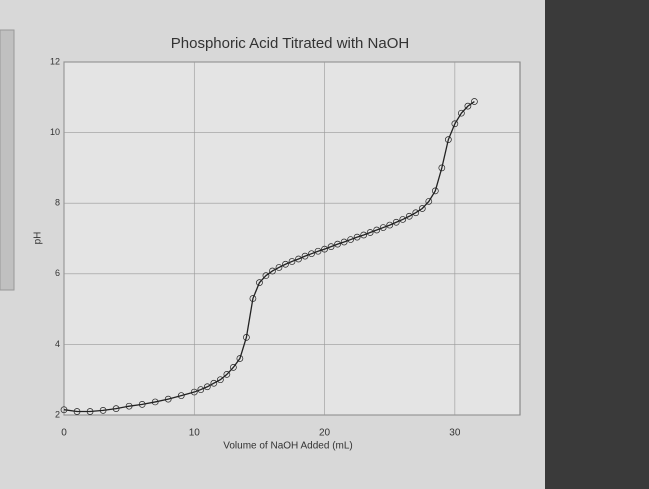 The image size is (649, 489). Describe the element at coordinates (290, 43) in the screenshot. I see `chart-title: Phosphoric Acid Titrated with NaOH` at that location.